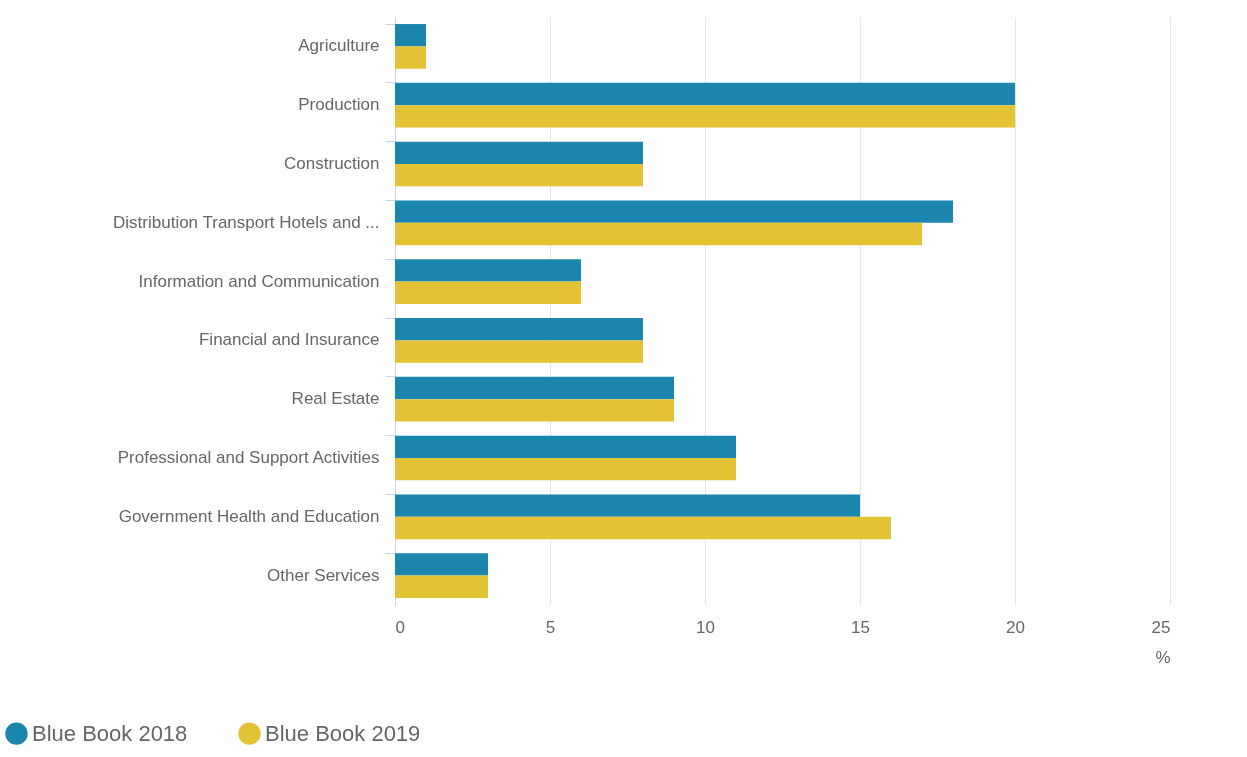  I want to click on y-tick-label: Construction, so click(332, 163).